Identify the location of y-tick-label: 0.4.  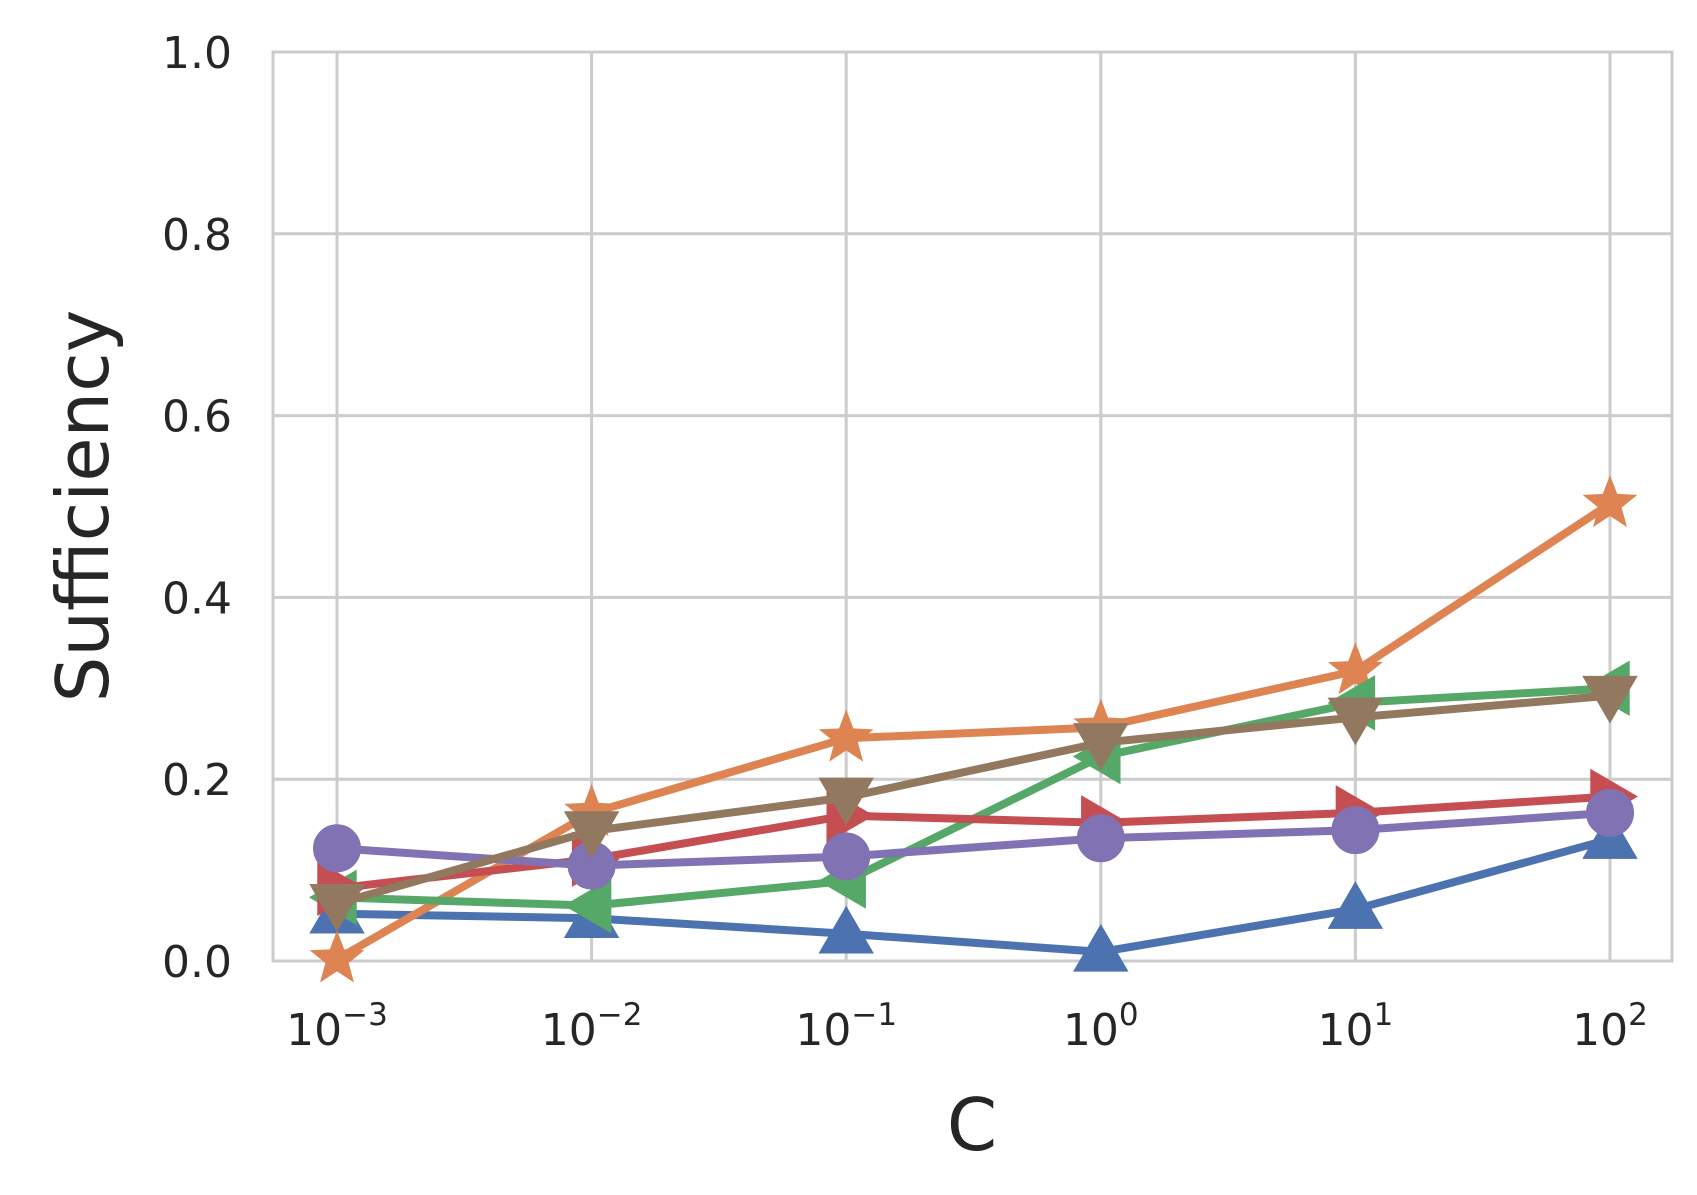
(197, 598).